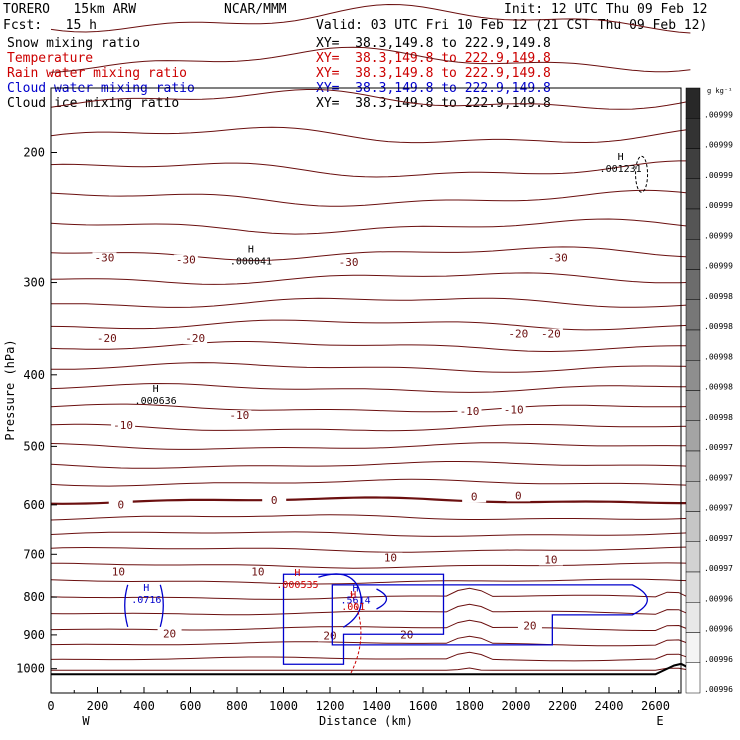 This screenshot has height=740, width=740. I want to click on x-tick-label: 800, so click(237, 706).